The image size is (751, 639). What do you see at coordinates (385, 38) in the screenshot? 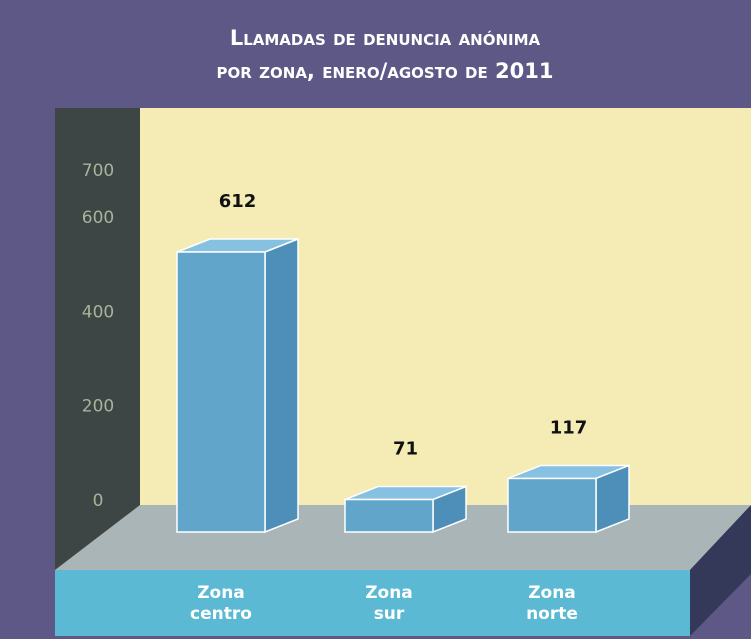
I see `chart-title: Llamadas de denuncia anónima` at bounding box center [385, 38].